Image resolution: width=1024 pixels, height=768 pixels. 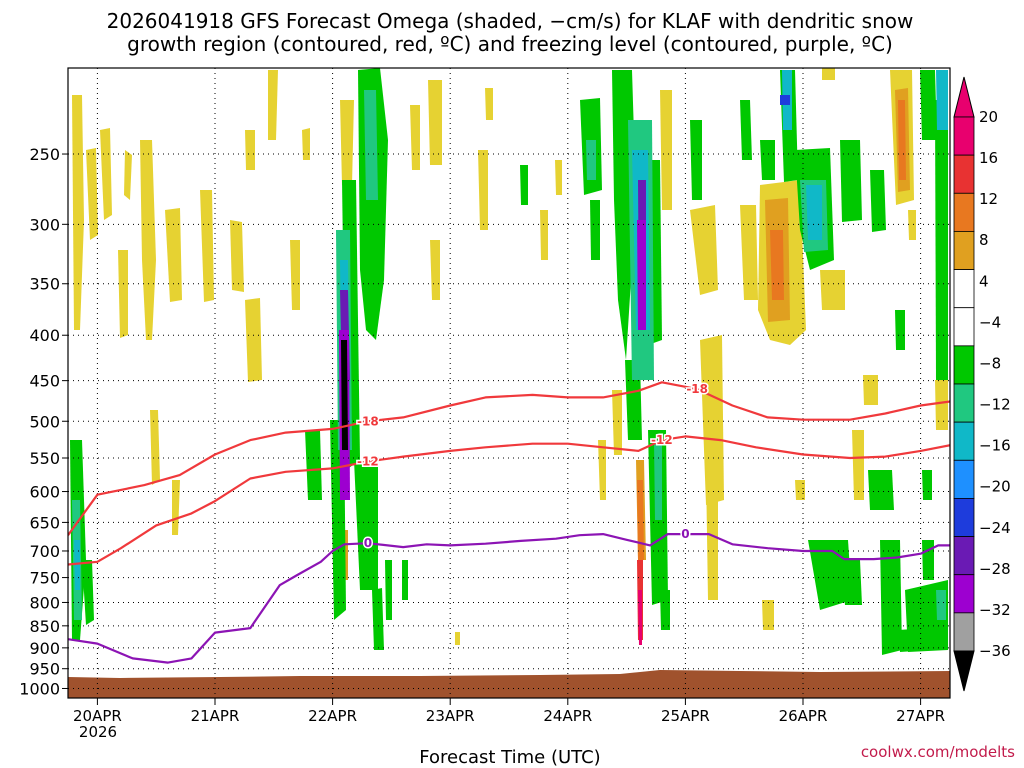 I want to click on colorbar-label: 8, so click(x=984, y=240).